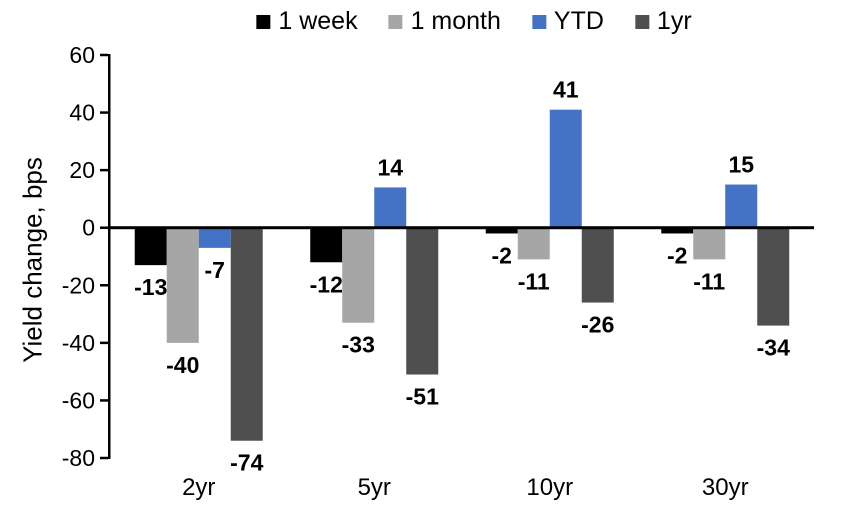 This screenshot has height=509, width=852. What do you see at coordinates (725, 487) in the screenshot?
I see `x-category-label-30yr: 30yr` at bounding box center [725, 487].